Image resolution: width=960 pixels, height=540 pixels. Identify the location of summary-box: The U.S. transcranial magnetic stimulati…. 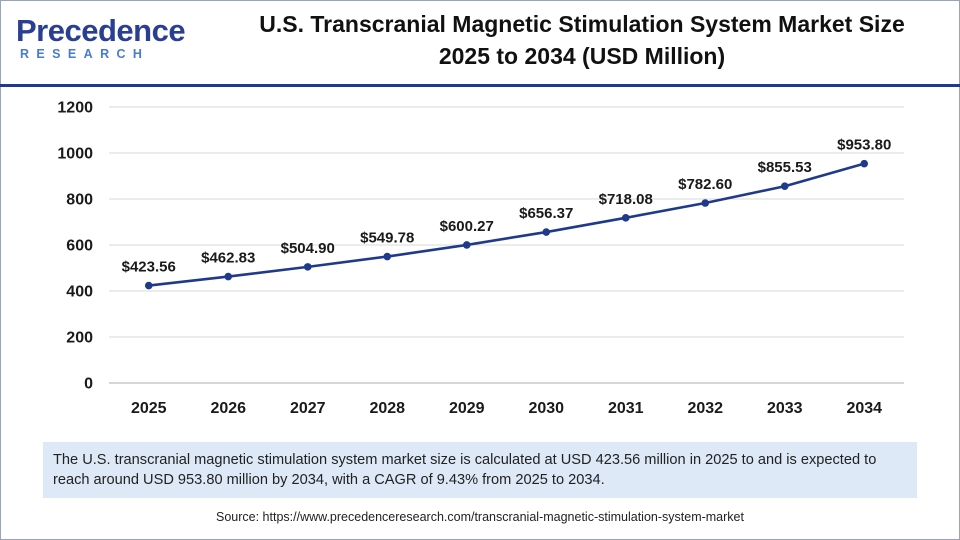
(480, 470).